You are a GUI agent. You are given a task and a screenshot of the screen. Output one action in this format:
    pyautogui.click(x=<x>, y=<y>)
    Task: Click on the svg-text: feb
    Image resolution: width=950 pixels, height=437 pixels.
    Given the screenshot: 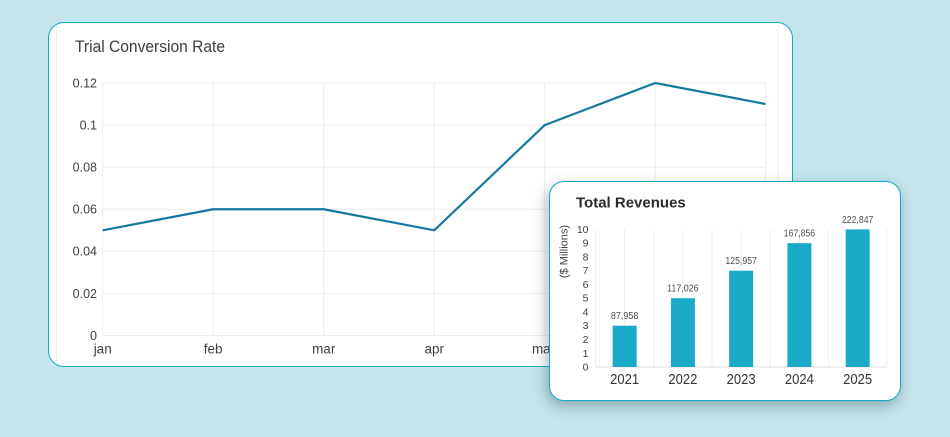 What is the action you would take?
    pyautogui.click(x=213, y=349)
    